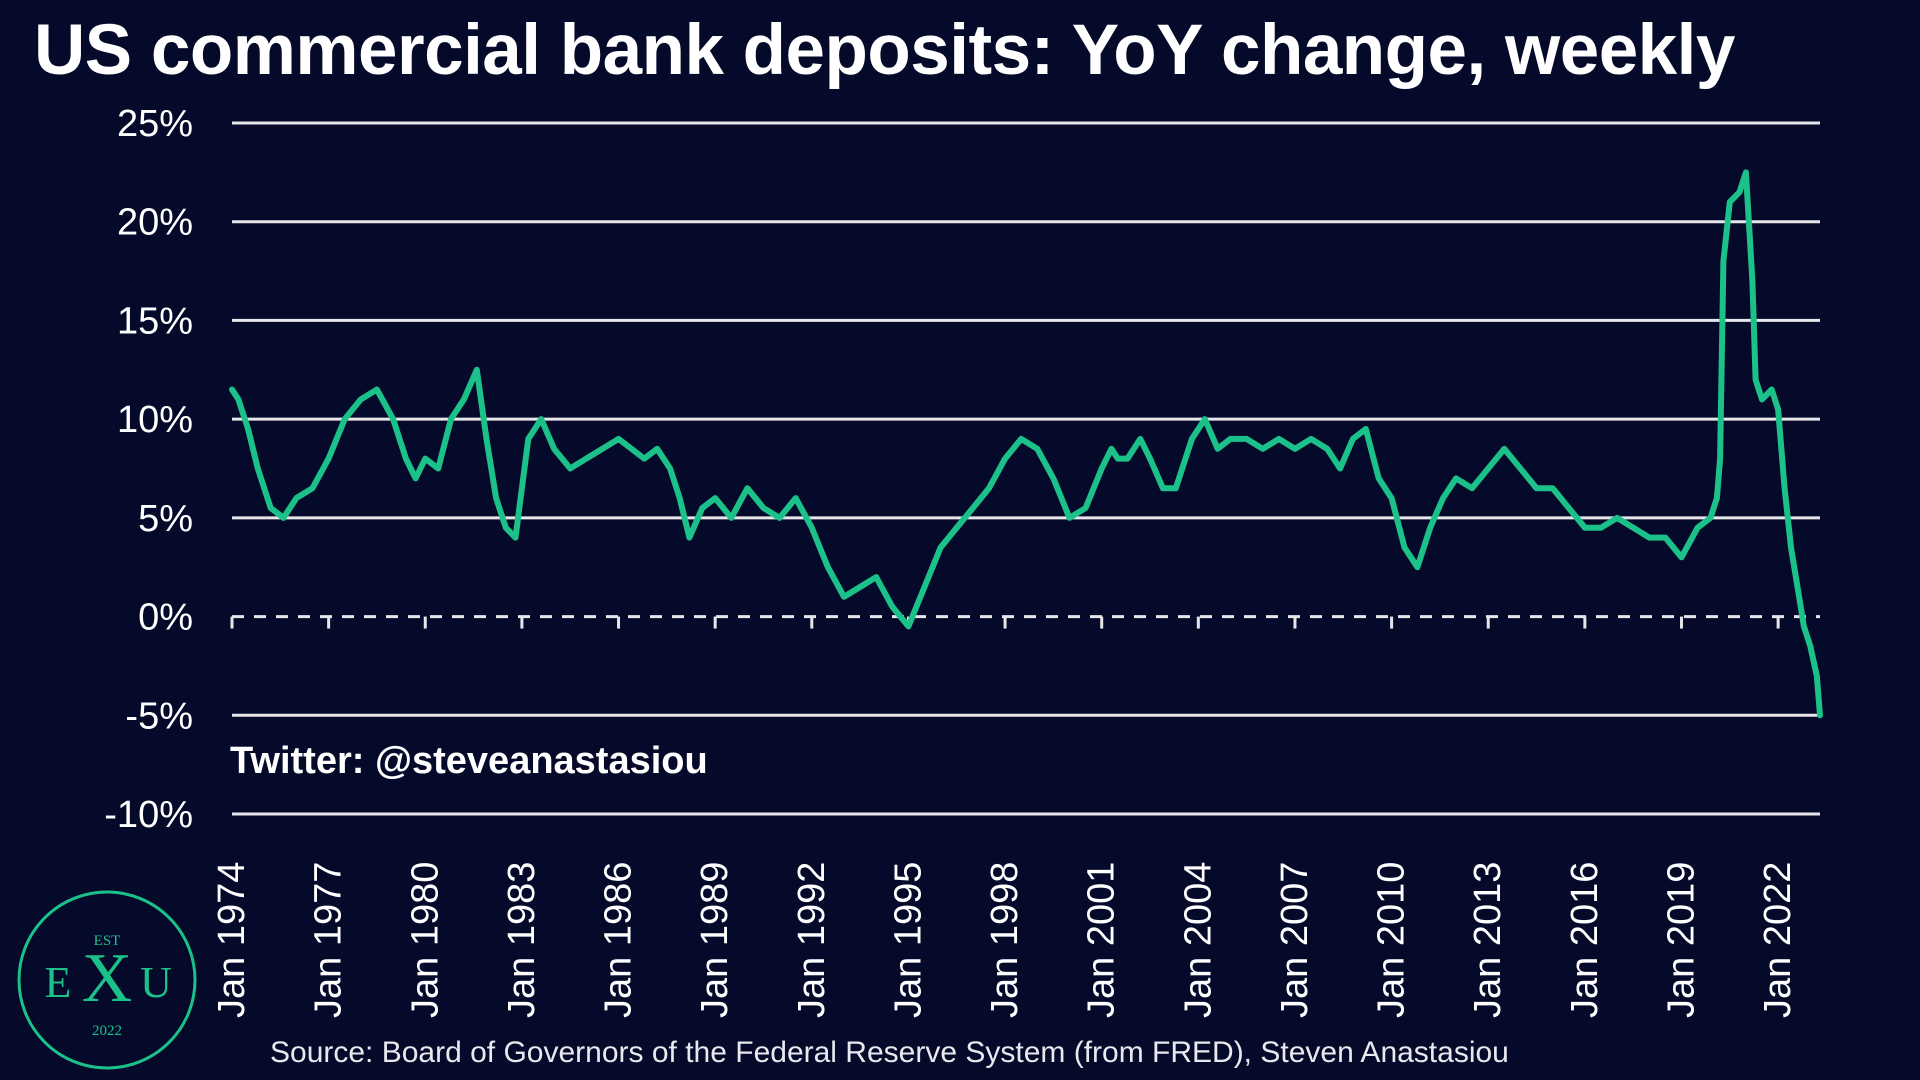 The width and height of the screenshot is (1920, 1080). What do you see at coordinates (812, 940) in the screenshot?
I see `x-tick-label: Jan 1992` at bounding box center [812, 940].